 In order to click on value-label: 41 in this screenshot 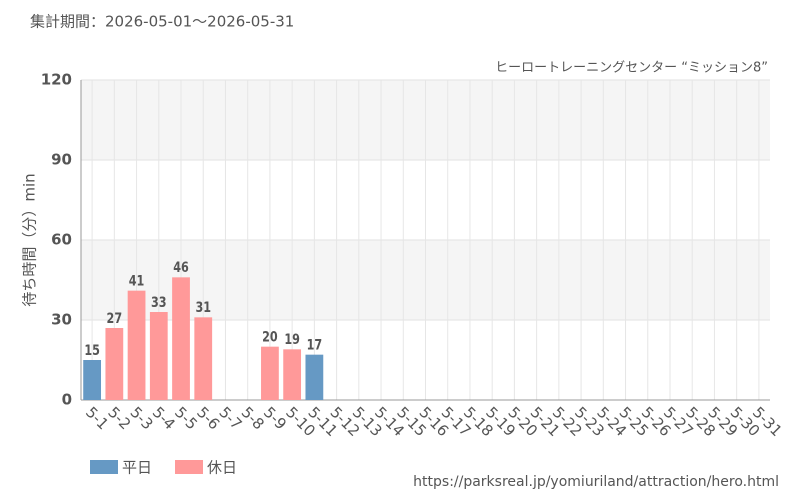, I will do `click(137, 280)`.